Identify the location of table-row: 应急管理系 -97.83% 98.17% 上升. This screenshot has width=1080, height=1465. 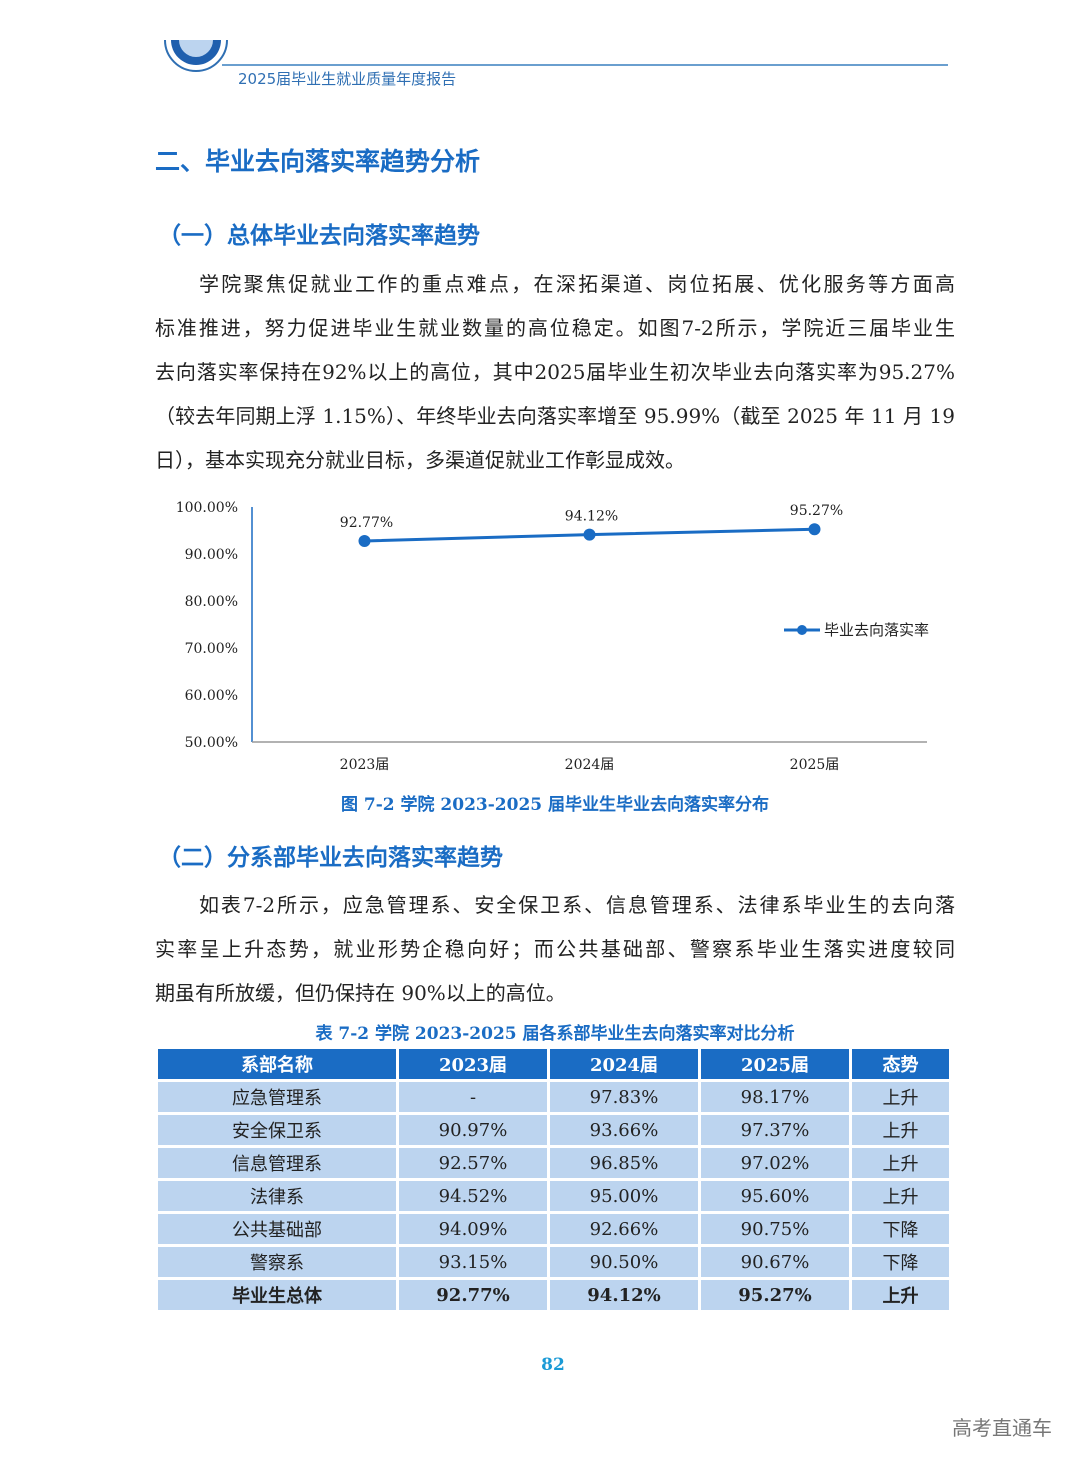
(553, 1097).